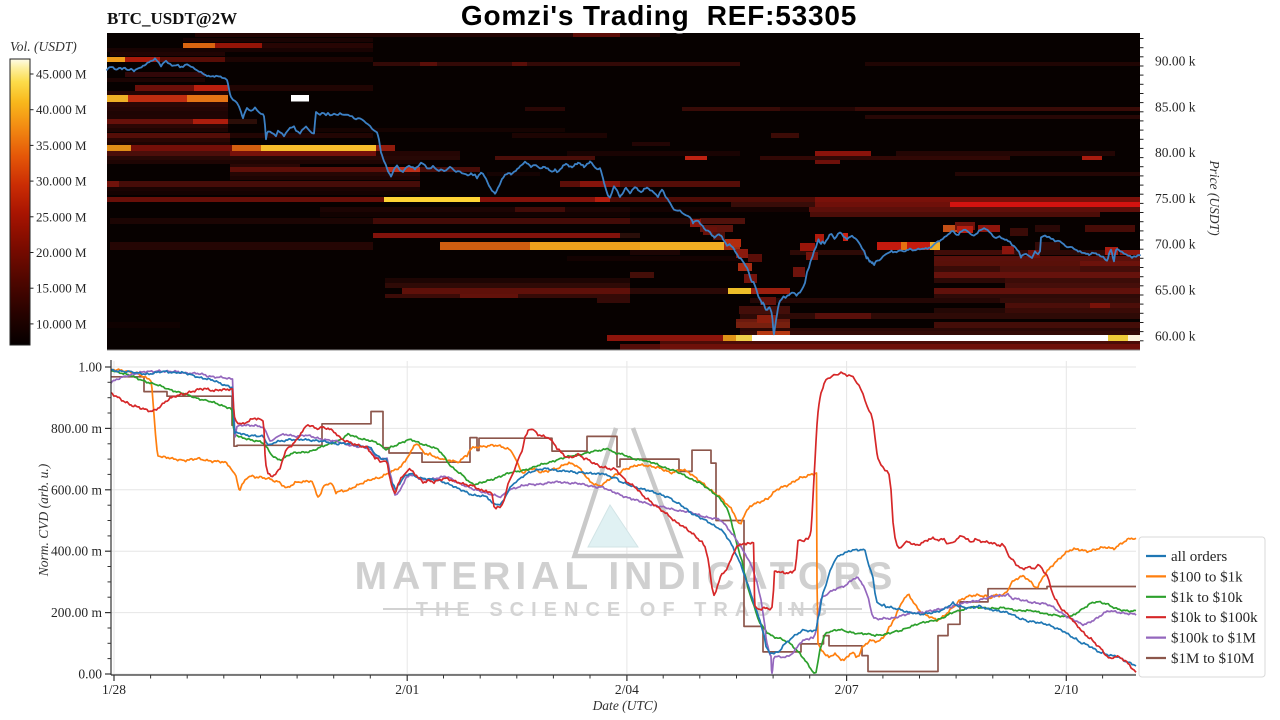 This screenshot has width=1280, height=720. Describe the element at coordinates (1175, 106) in the screenshot. I see `svg-text: 85.00 k` at that location.